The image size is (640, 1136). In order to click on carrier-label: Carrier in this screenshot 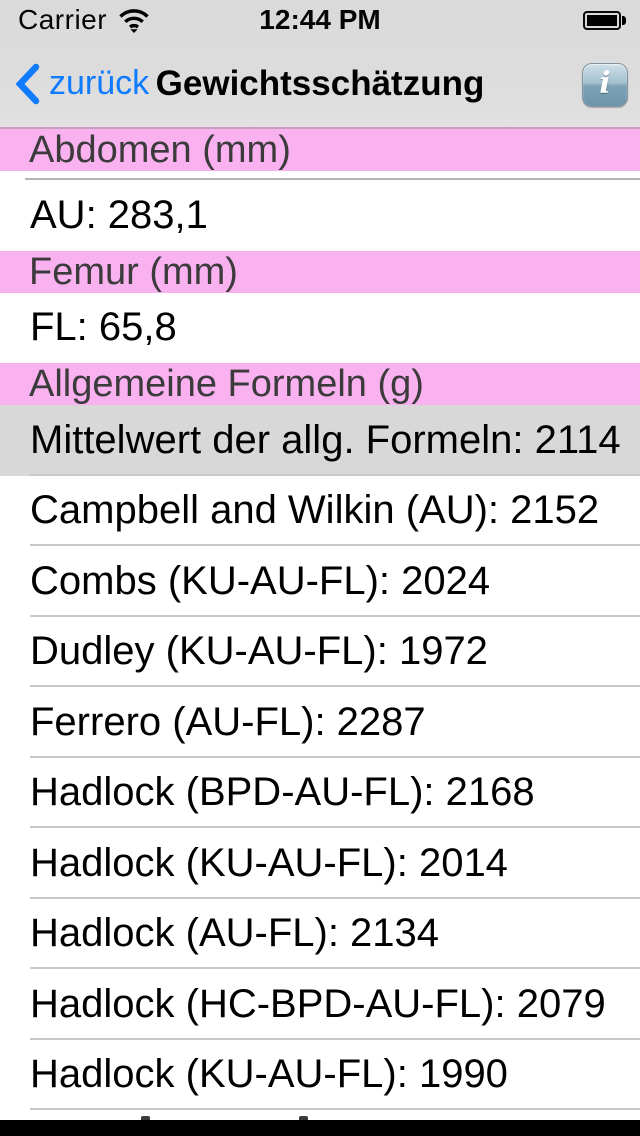, I will do `click(63, 19)`.